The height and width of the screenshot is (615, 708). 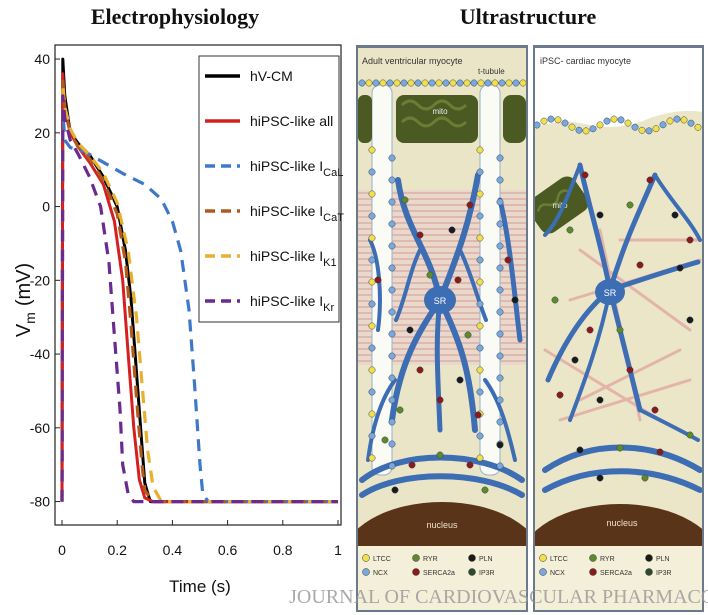 What do you see at coordinates (616, 573) in the screenshot?
I see `legend-text-serca2a: SERCA2a` at bounding box center [616, 573].